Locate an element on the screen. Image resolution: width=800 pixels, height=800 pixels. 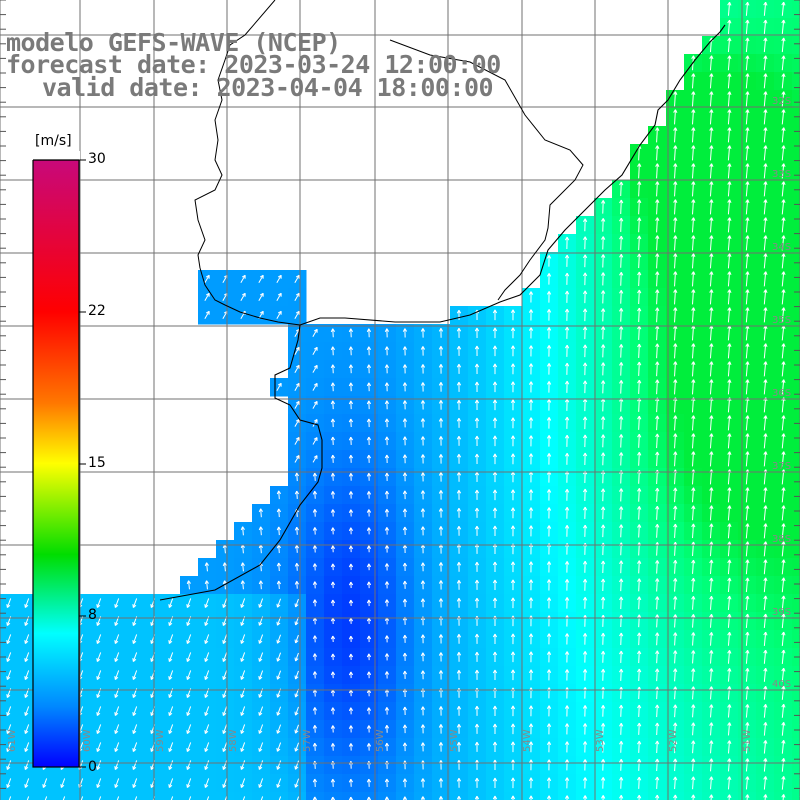
lon-label: 55W is located at coordinates (454, 740).